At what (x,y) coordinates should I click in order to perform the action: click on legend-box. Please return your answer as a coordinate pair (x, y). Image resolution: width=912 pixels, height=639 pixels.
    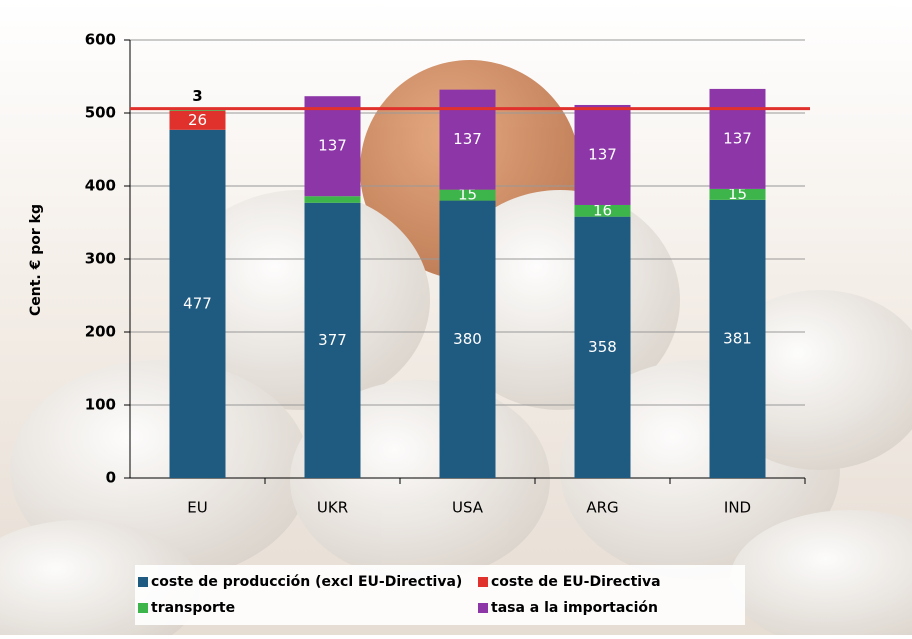
    Looking at the image, I should click on (440, 595).